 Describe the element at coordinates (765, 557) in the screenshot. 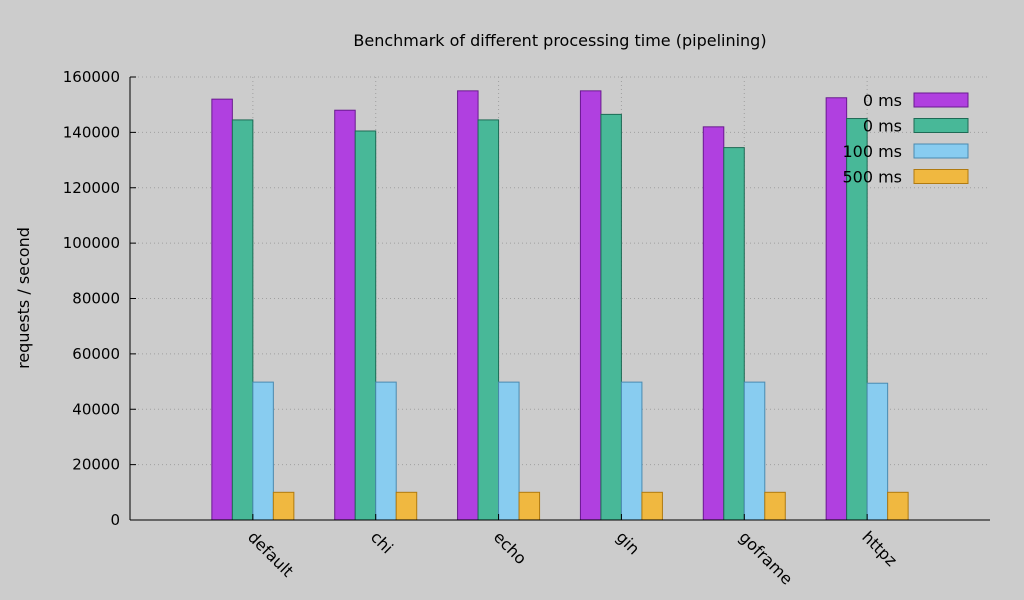

I see `x-tick-label: goframe` at that location.